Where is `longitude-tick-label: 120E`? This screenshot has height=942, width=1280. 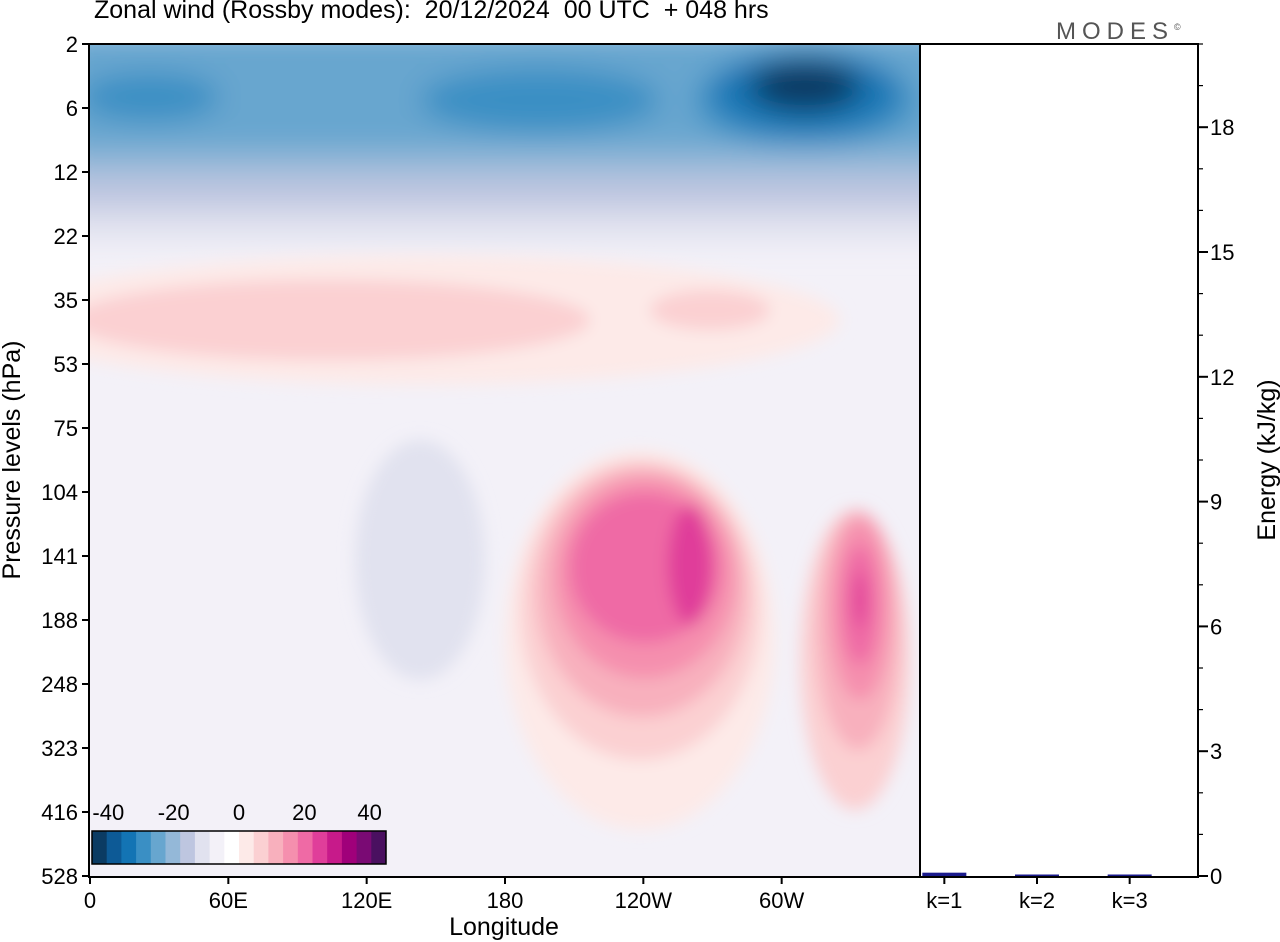 longitude-tick-label: 120E is located at coordinates (366, 900).